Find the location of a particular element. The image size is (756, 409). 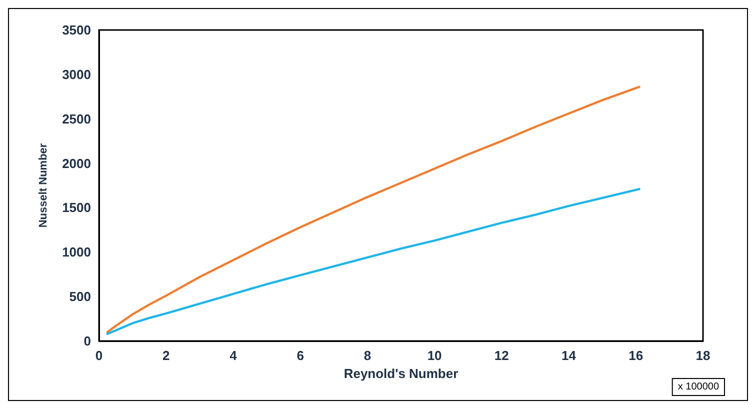

y-tick-label: 2500 is located at coordinates (76, 118).